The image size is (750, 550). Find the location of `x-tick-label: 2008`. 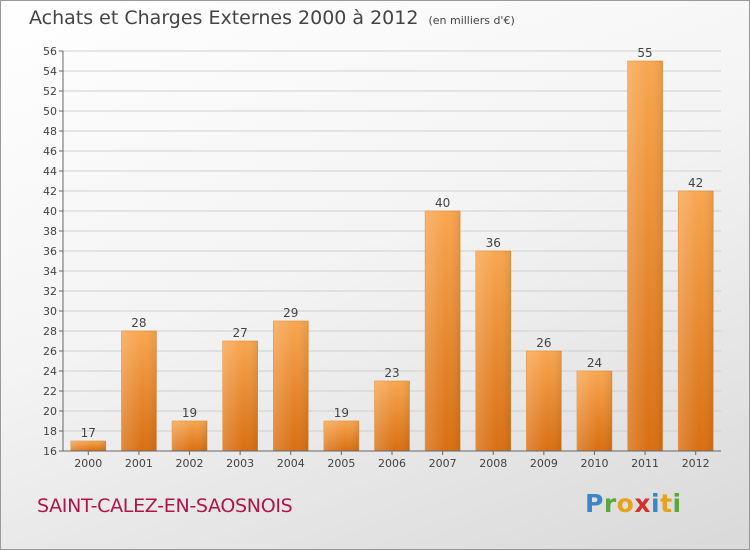

x-tick-label: 2008 is located at coordinates (493, 463).